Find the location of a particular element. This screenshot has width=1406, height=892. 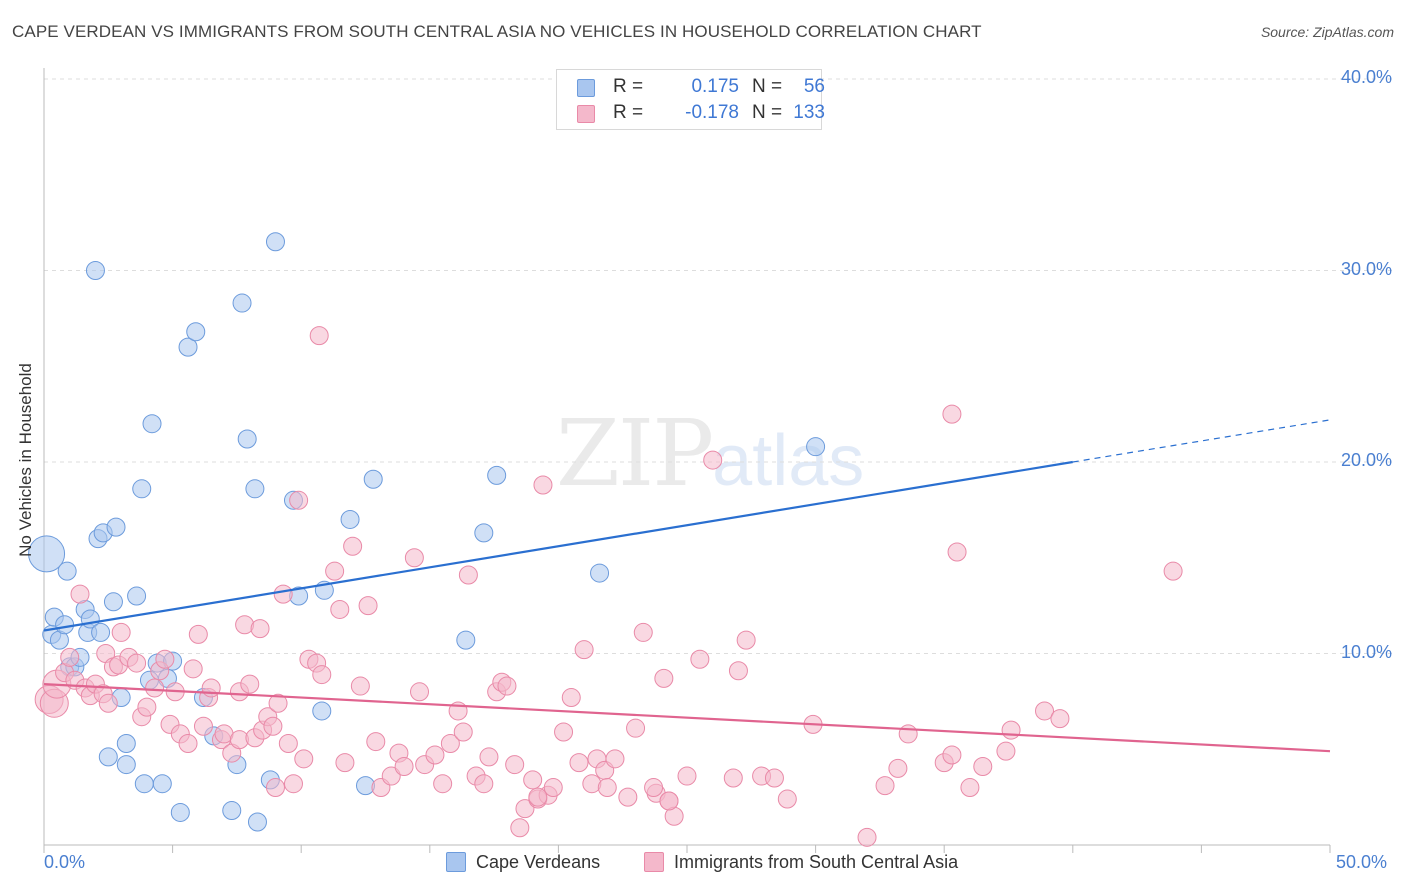

y-axis-label: No Vehicles in Household is located at coordinates (25, 460).